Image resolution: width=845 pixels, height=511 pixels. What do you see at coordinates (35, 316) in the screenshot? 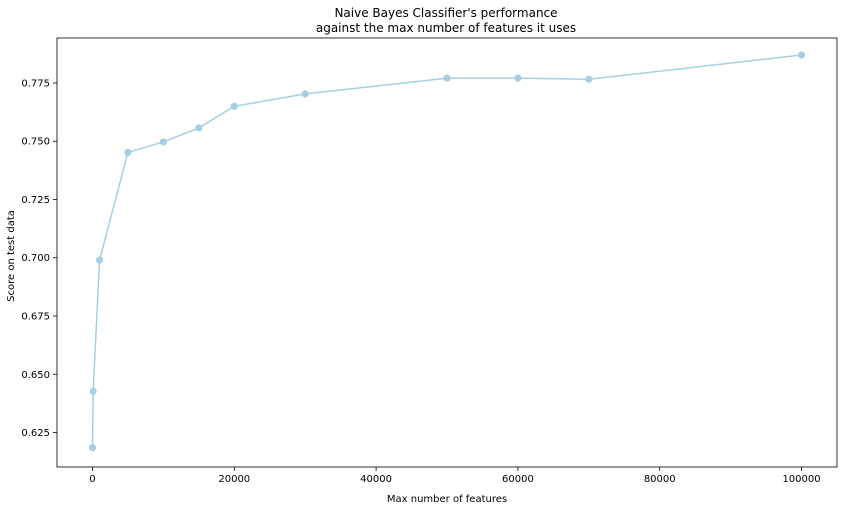
I see `y-tick-label: 0.675` at bounding box center [35, 316].